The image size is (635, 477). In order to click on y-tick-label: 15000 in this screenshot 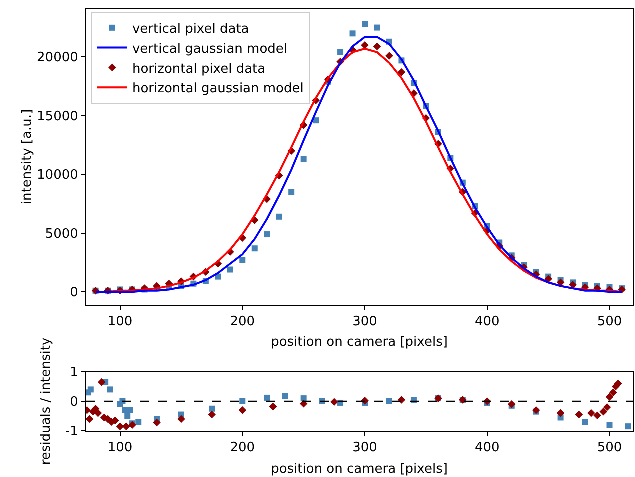, I will do `click(57, 116)`.